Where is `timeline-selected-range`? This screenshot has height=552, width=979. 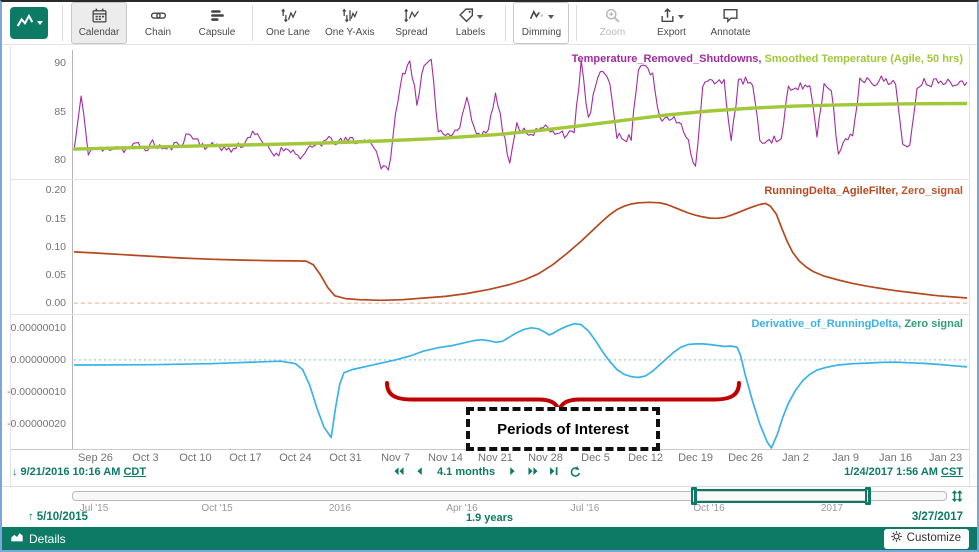 timeline-selected-range is located at coordinates (781, 496).